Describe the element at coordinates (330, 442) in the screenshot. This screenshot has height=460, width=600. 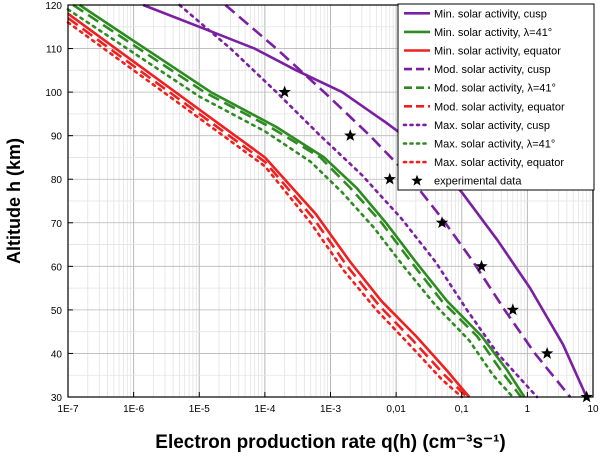
I see `x-axis-title: Electron production rate q(h) (cm⁻³s⁻¹)` at that location.